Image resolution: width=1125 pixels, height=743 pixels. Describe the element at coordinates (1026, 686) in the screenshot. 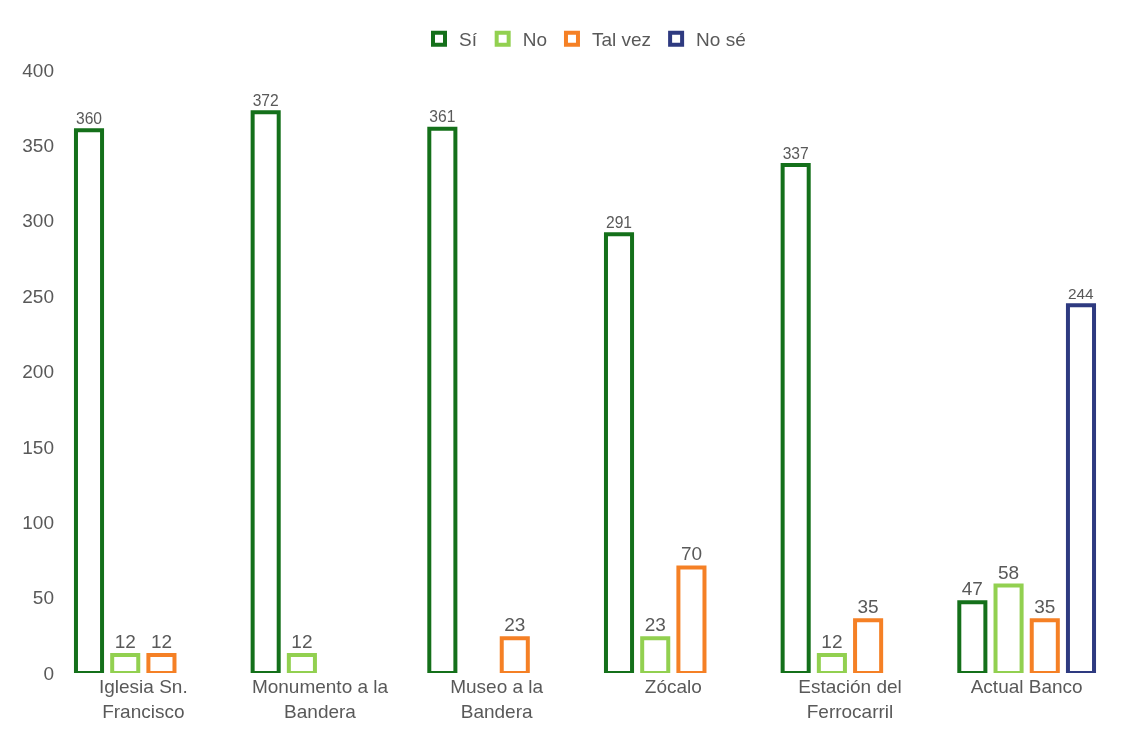

I see `x-tick-label: Actual Banco` at that location.